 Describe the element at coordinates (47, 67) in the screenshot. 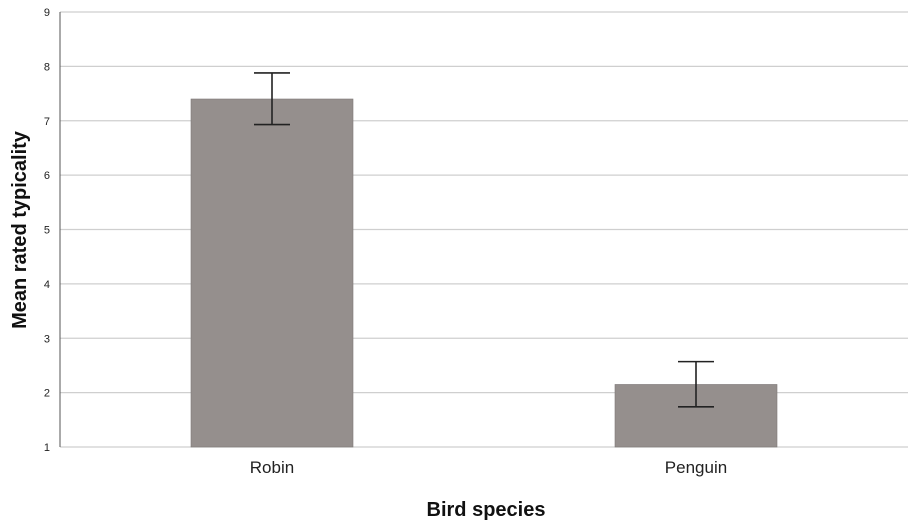

I see `y-tick-label: 8` at that location.